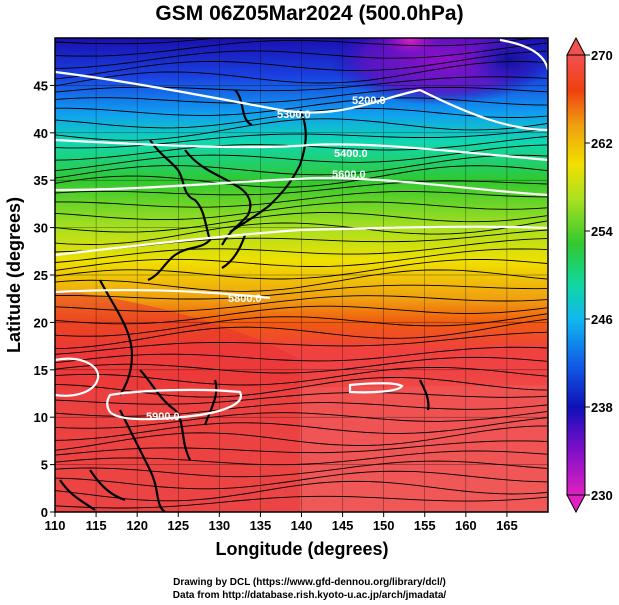  Describe the element at coordinates (41, 228) in the screenshot. I see `y-tick-label: 30` at that location.